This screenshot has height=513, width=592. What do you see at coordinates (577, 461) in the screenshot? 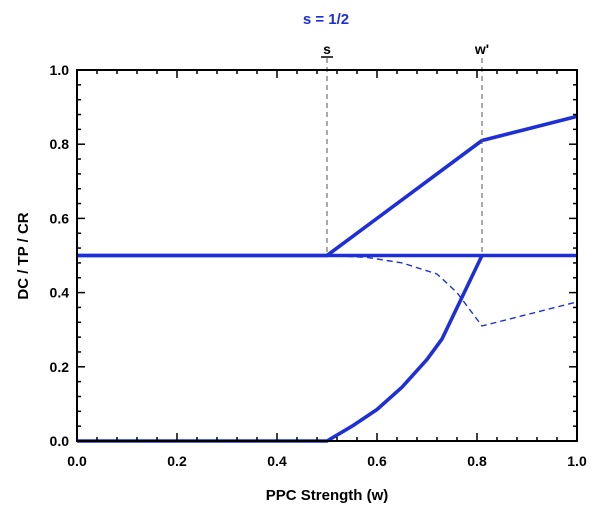
I see `x-tick-label: 1.0` at bounding box center [577, 461].